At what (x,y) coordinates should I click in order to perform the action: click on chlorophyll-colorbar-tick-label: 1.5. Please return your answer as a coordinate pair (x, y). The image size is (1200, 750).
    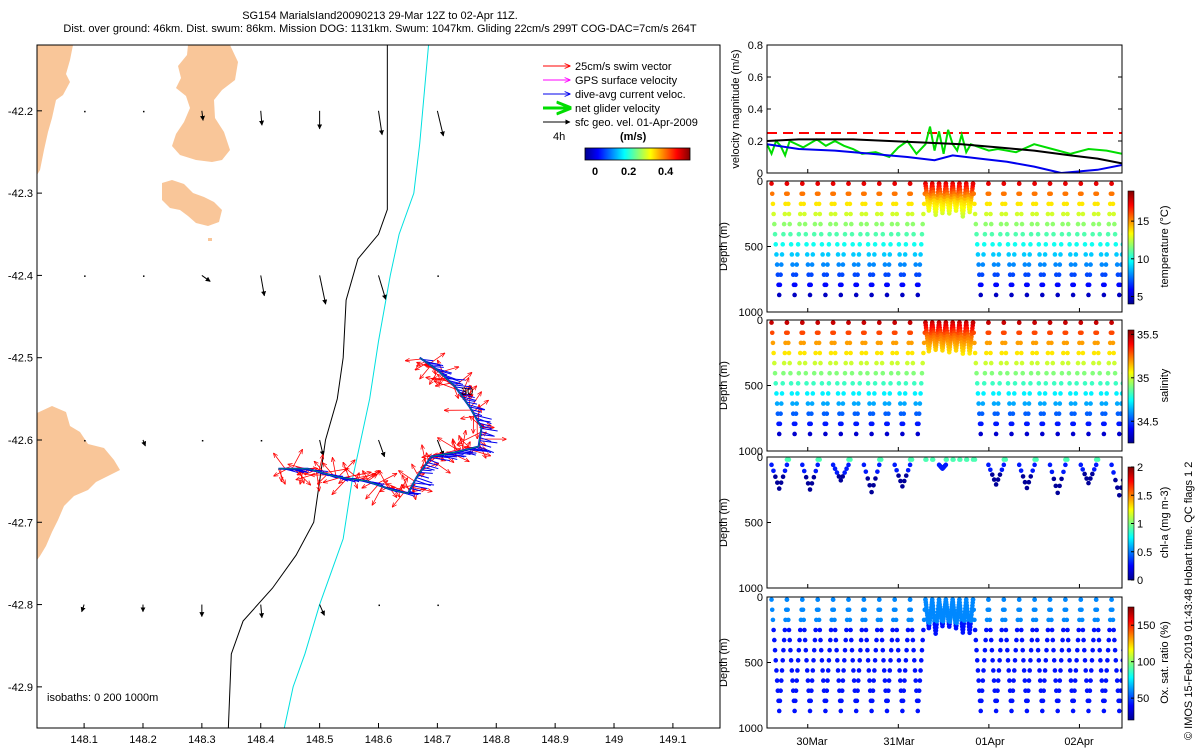
    Looking at the image, I should click on (1144, 496).